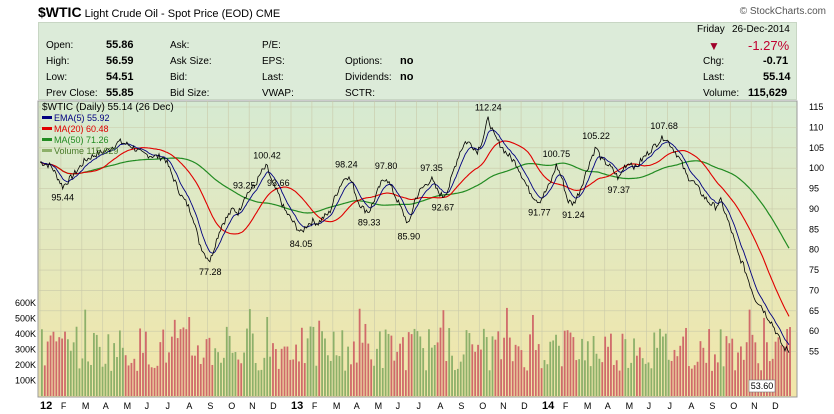 Image resolution: width=834 pixels, height=414 pixels. I want to click on legend-ma50: MA(50) 71.26, so click(81, 140).